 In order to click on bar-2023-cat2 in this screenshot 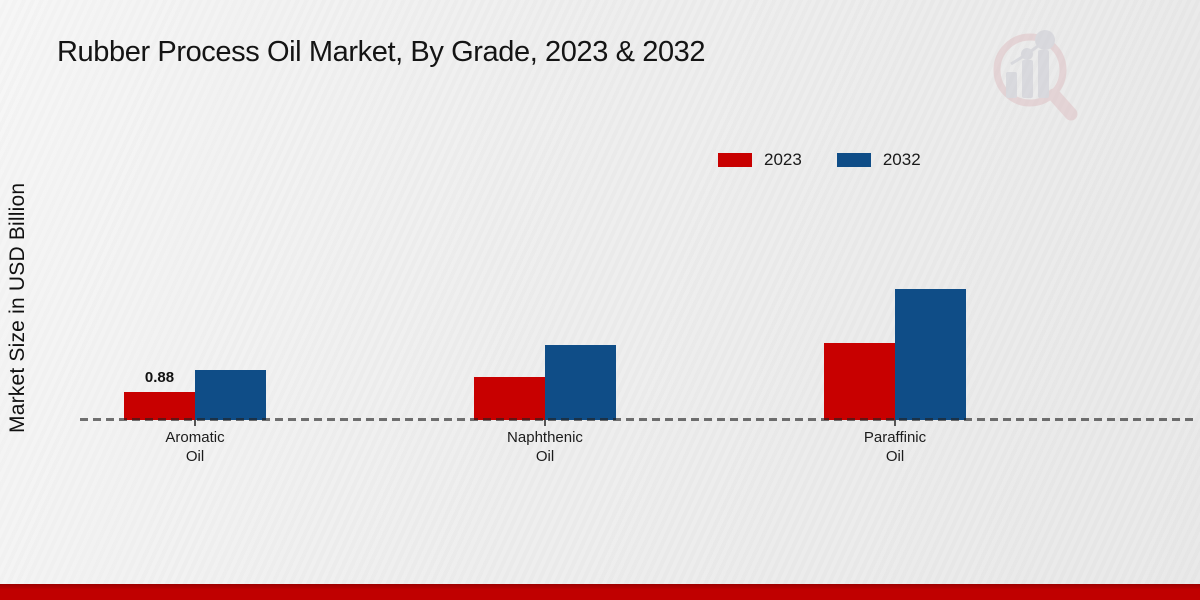, I will do `click(859, 381)`.